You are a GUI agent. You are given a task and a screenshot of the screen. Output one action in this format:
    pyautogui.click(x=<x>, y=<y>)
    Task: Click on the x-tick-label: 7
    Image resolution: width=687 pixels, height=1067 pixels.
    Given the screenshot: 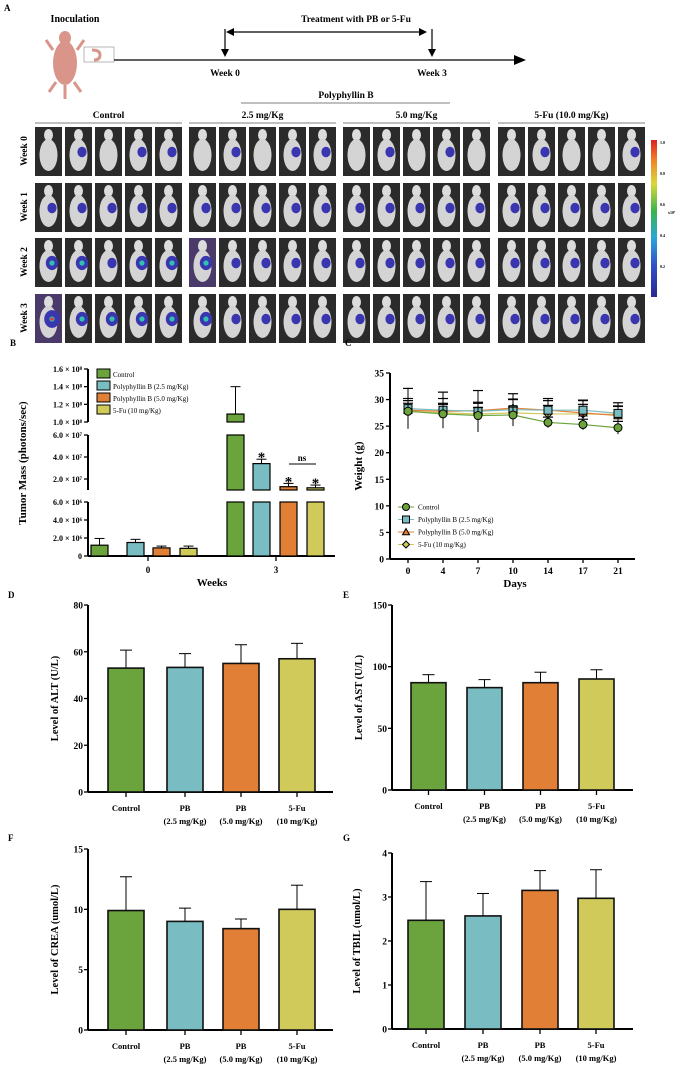 What is the action you would take?
    pyautogui.click(x=478, y=572)
    